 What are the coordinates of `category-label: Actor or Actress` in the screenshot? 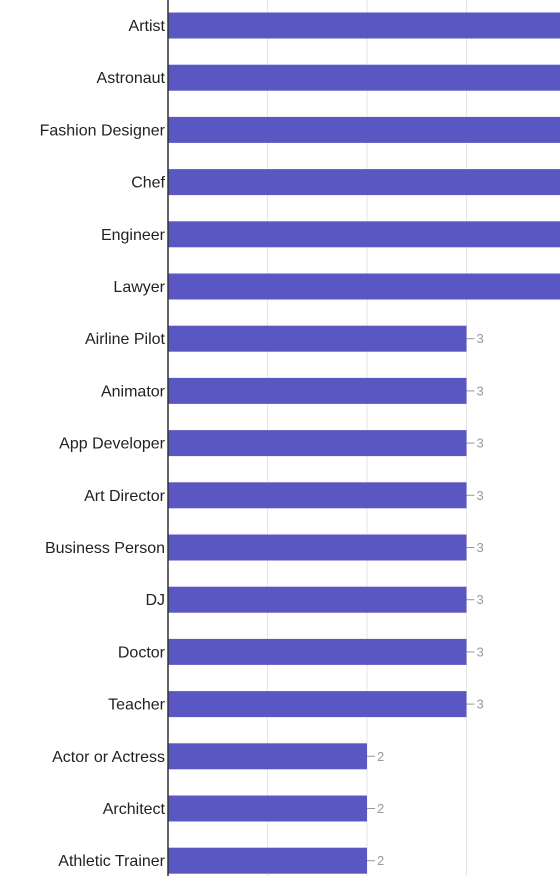 It's located at (108, 757).